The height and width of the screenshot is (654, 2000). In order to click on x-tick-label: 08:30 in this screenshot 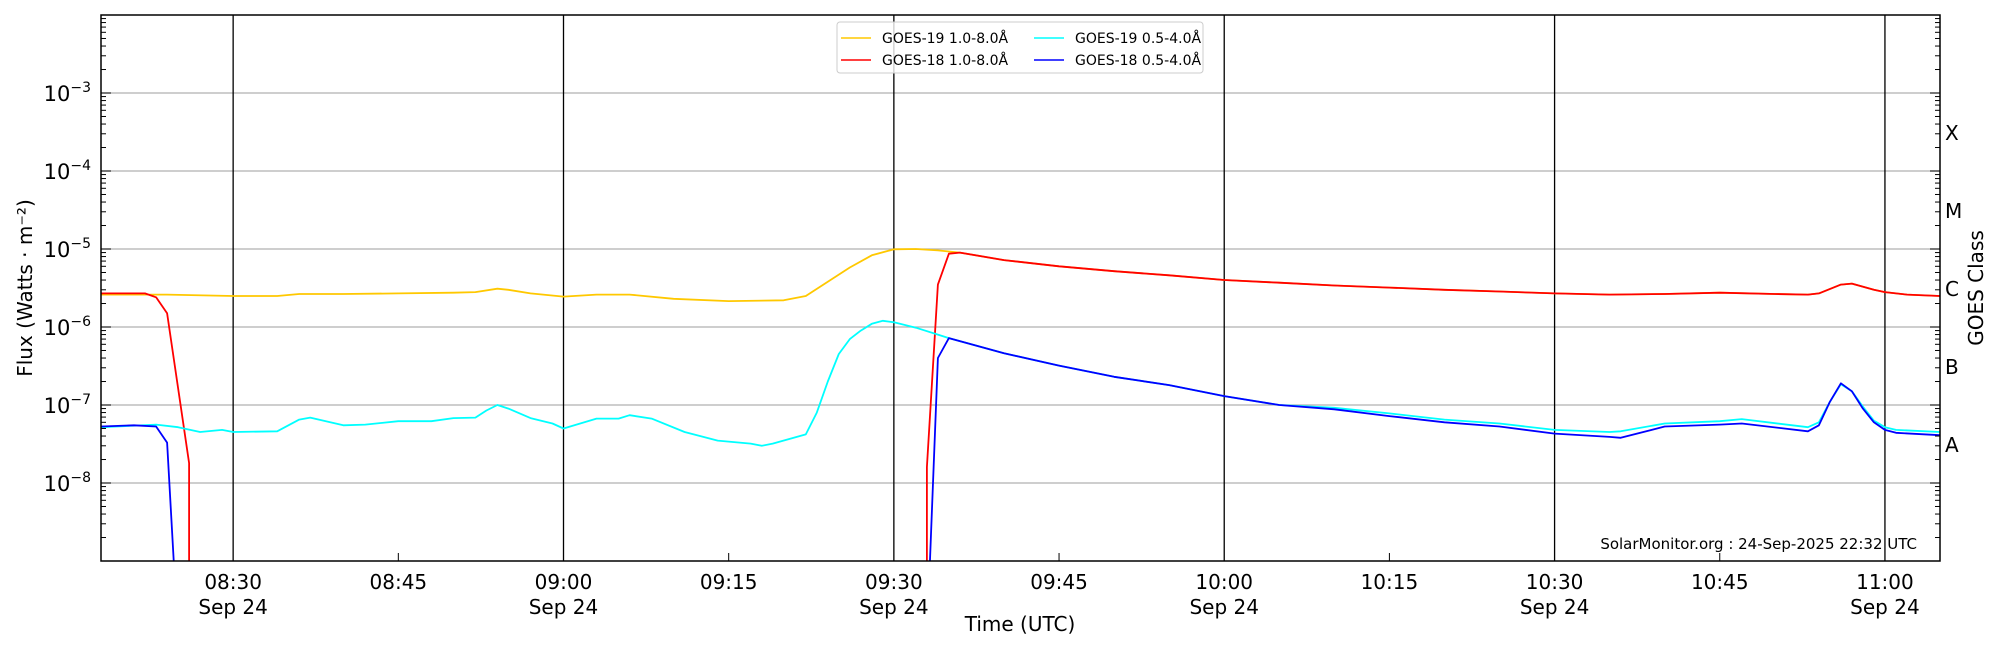, I will do `click(233, 582)`.